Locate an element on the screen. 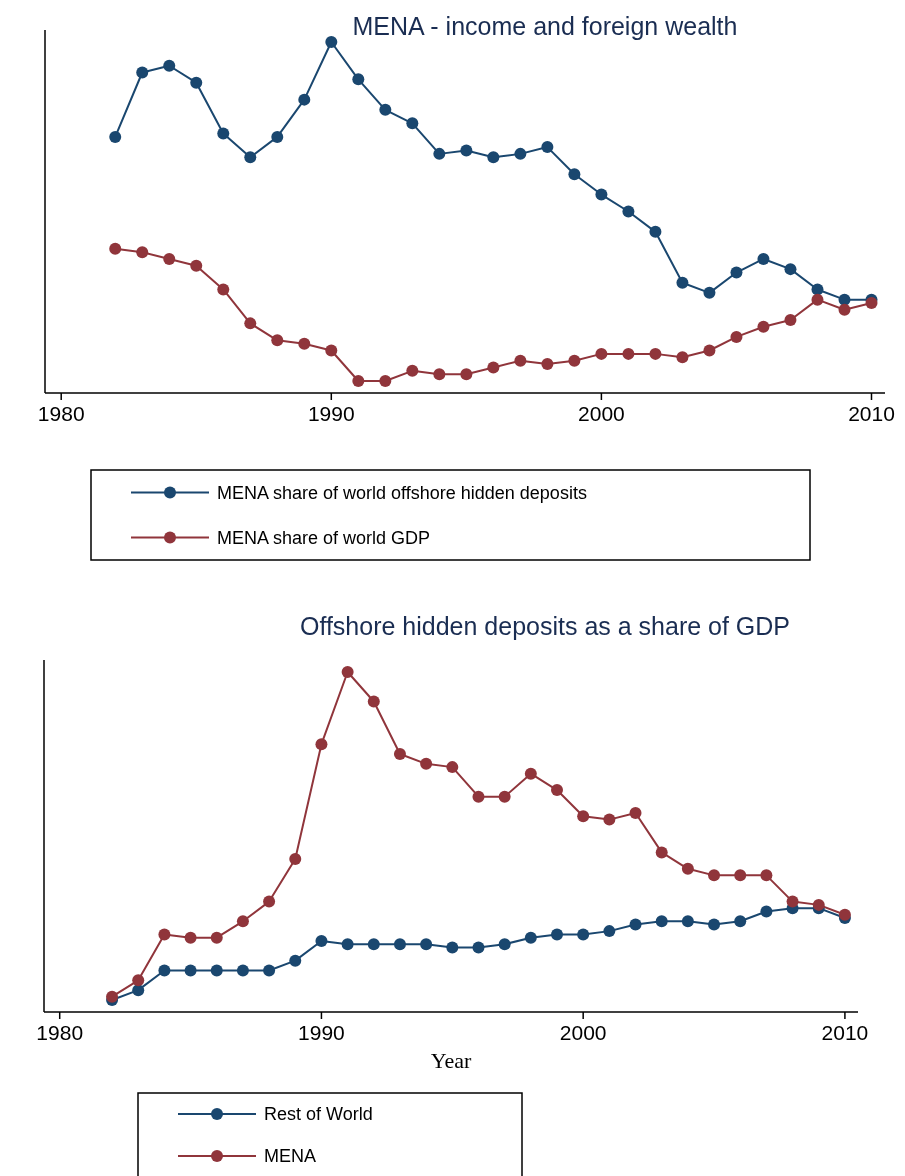 Image resolution: width=905 pixels, height=1176 pixels. legend-label: MENA is located at coordinates (290, 1156).